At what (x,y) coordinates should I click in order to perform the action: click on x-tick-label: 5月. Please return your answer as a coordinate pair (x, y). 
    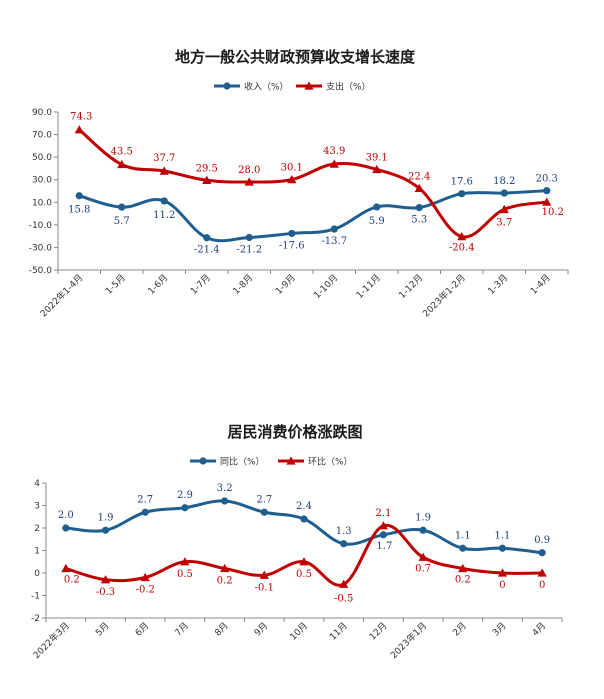
    Looking at the image, I should click on (102, 629).